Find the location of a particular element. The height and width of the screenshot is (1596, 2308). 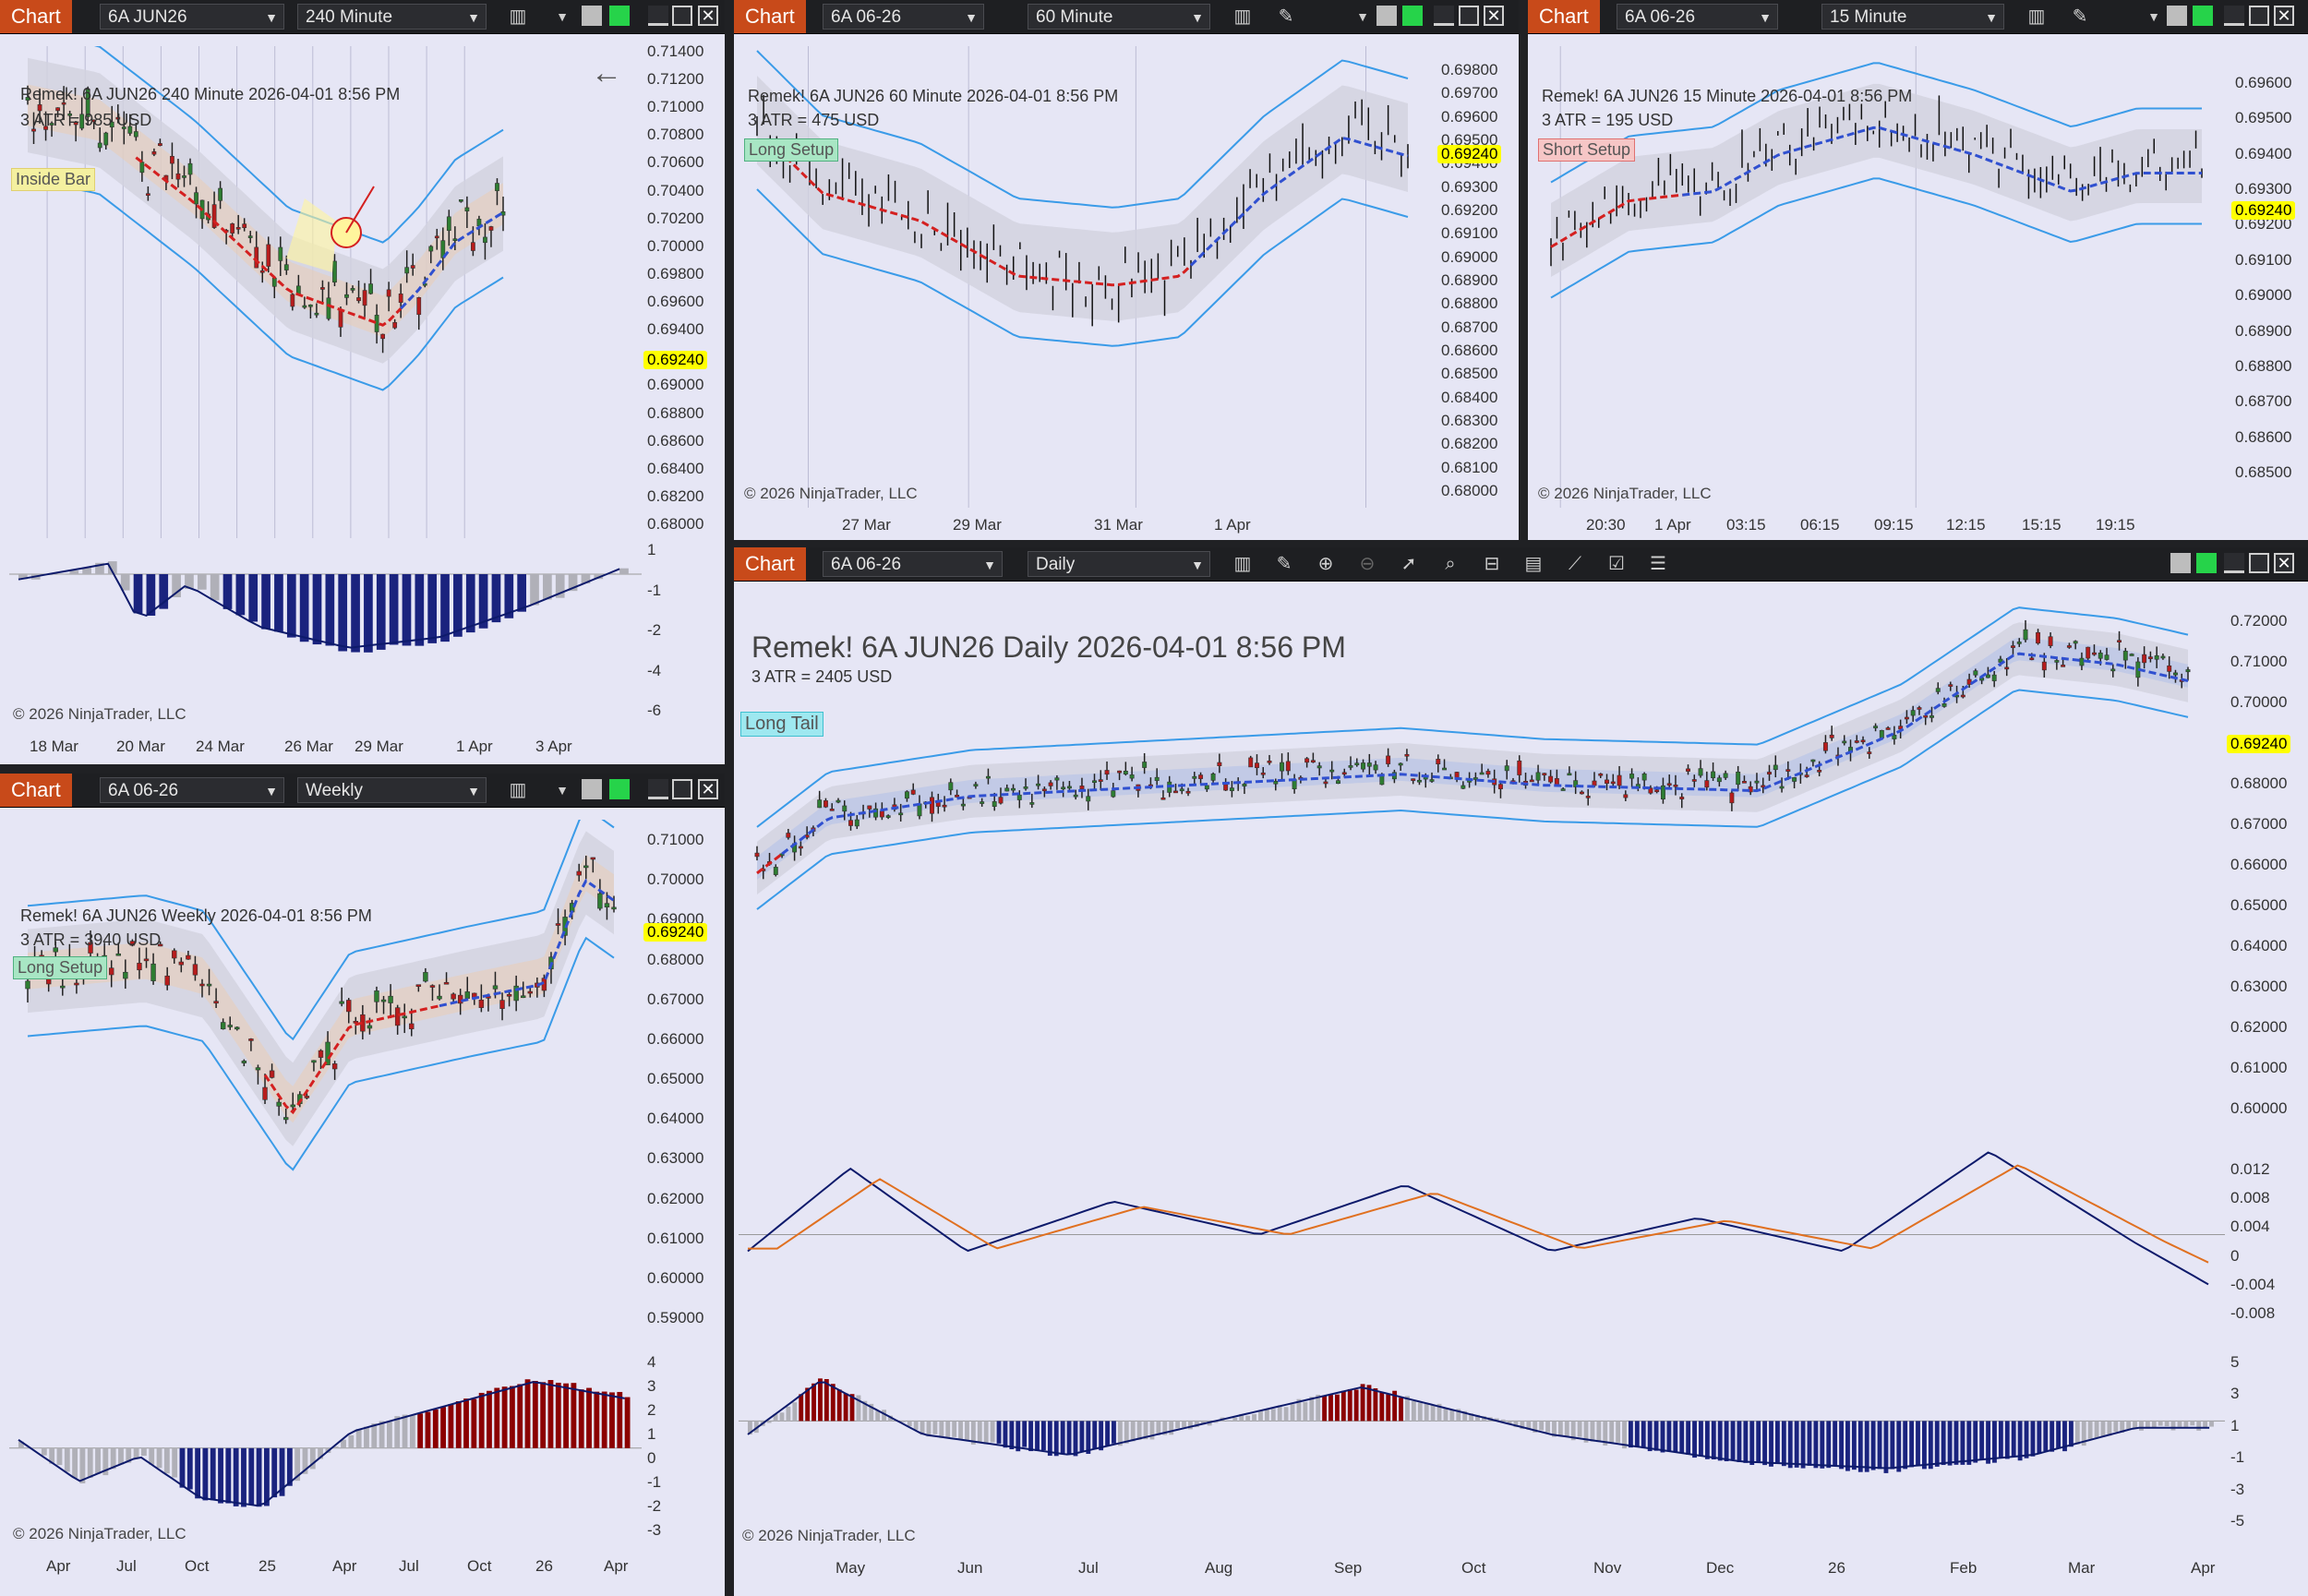

trend-line-bearish is located at coordinates (770, 863).